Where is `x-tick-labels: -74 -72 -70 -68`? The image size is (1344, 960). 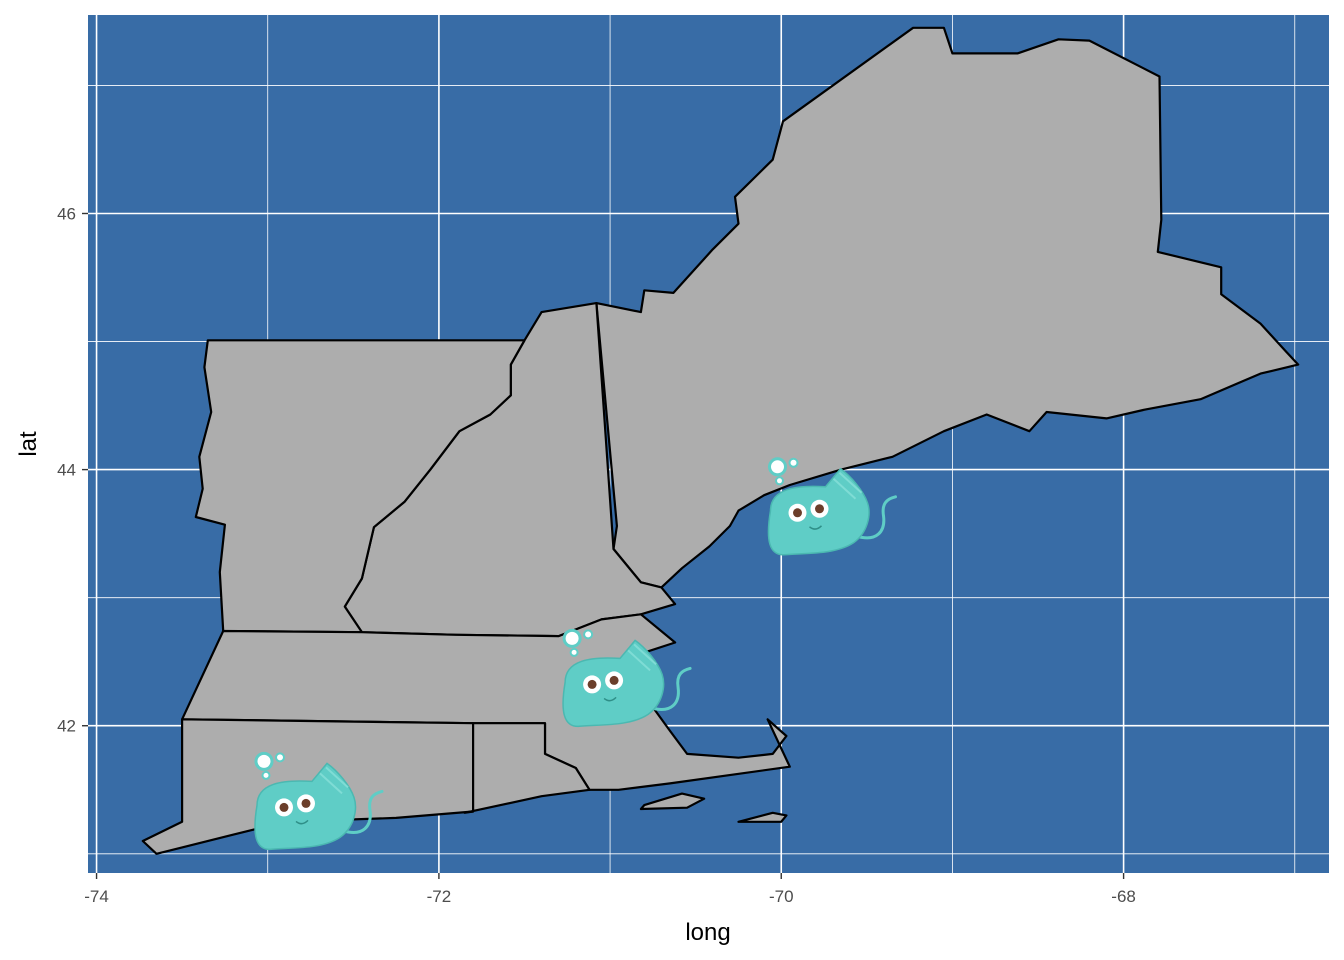
x-tick-labels: -74 -72 -70 -68 is located at coordinates (610, 896).